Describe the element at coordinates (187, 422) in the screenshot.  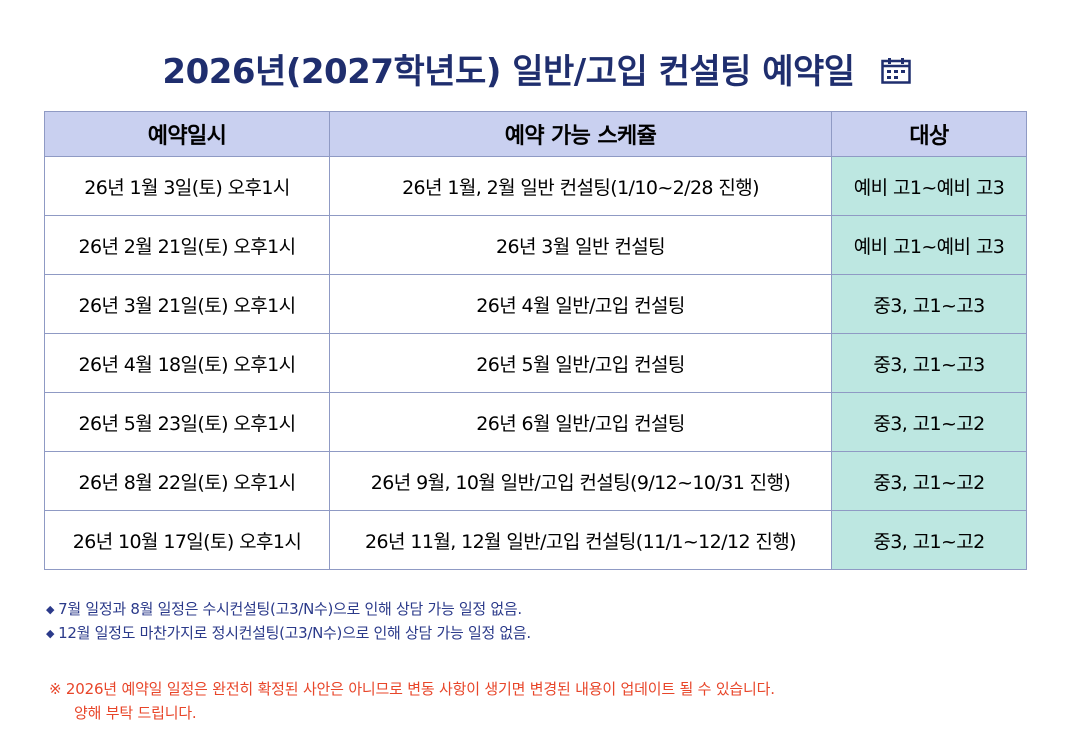
I see `reservation-date-cell: 26년 5월 23일(토) 오후1시` at that location.